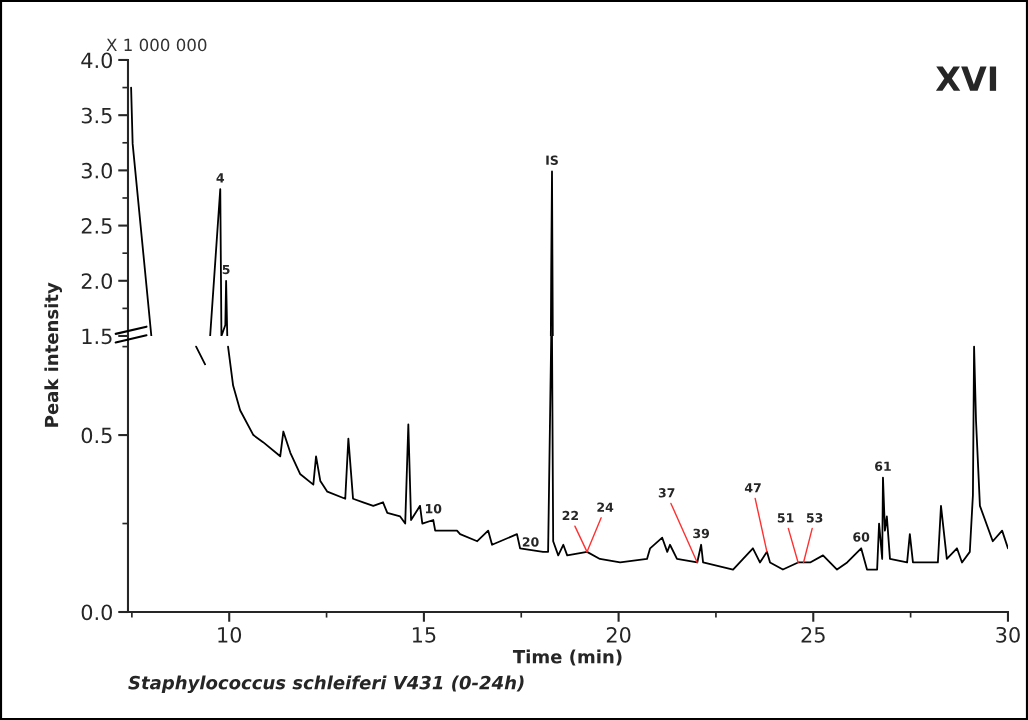 Image resolution: width=1028 pixels, height=720 pixels. I want to click on y-tick-label: 3.5, so click(96, 115).